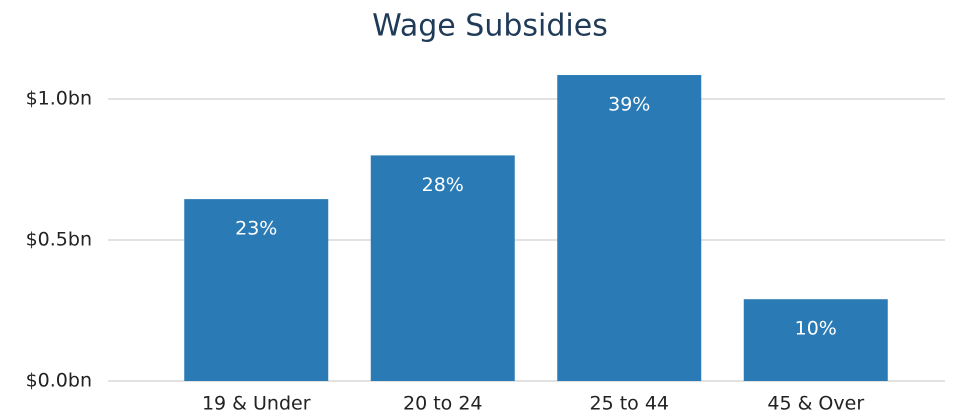 The image size is (958, 416). What do you see at coordinates (59, 240) in the screenshot?
I see `y-tick-label: $0.5bn` at bounding box center [59, 240].